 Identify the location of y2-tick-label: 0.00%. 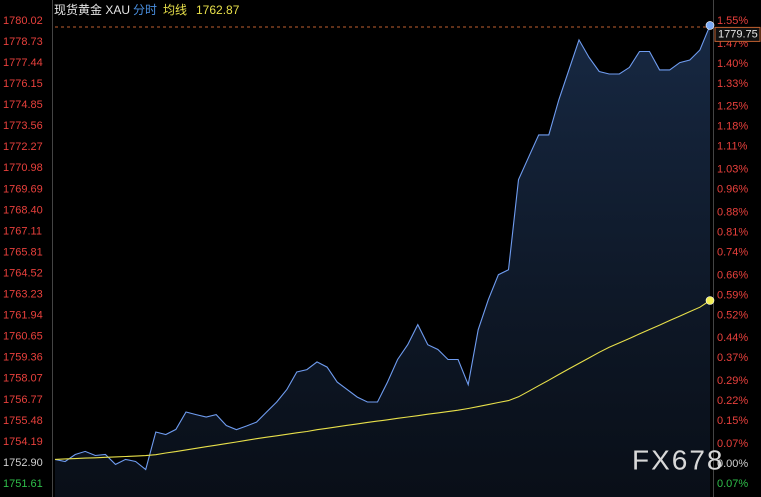
(732, 464).